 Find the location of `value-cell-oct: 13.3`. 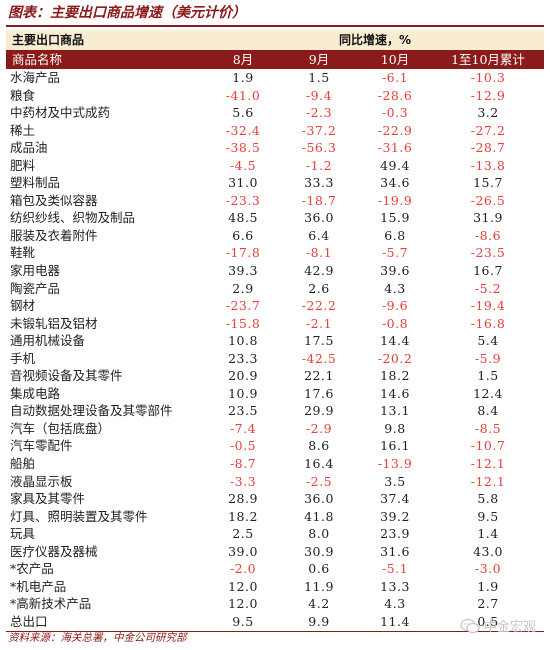

value-cell-oct: 13.3 is located at coordinates (395, 586).